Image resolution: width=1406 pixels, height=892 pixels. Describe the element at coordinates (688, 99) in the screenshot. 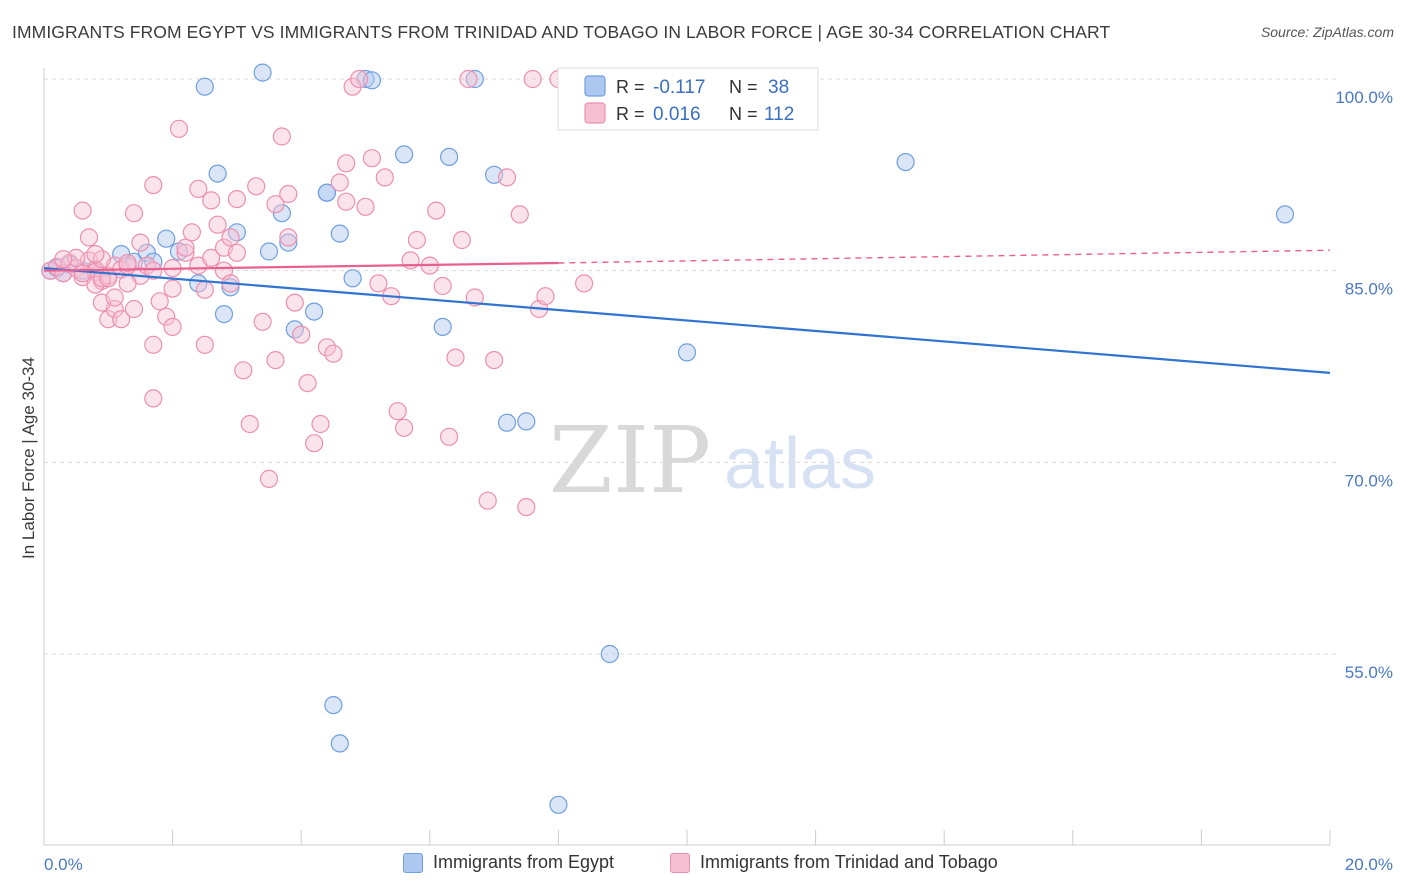

I see `stats-legend: R = -0.117 N = 38 R = 0.016 N = 112` at that location.